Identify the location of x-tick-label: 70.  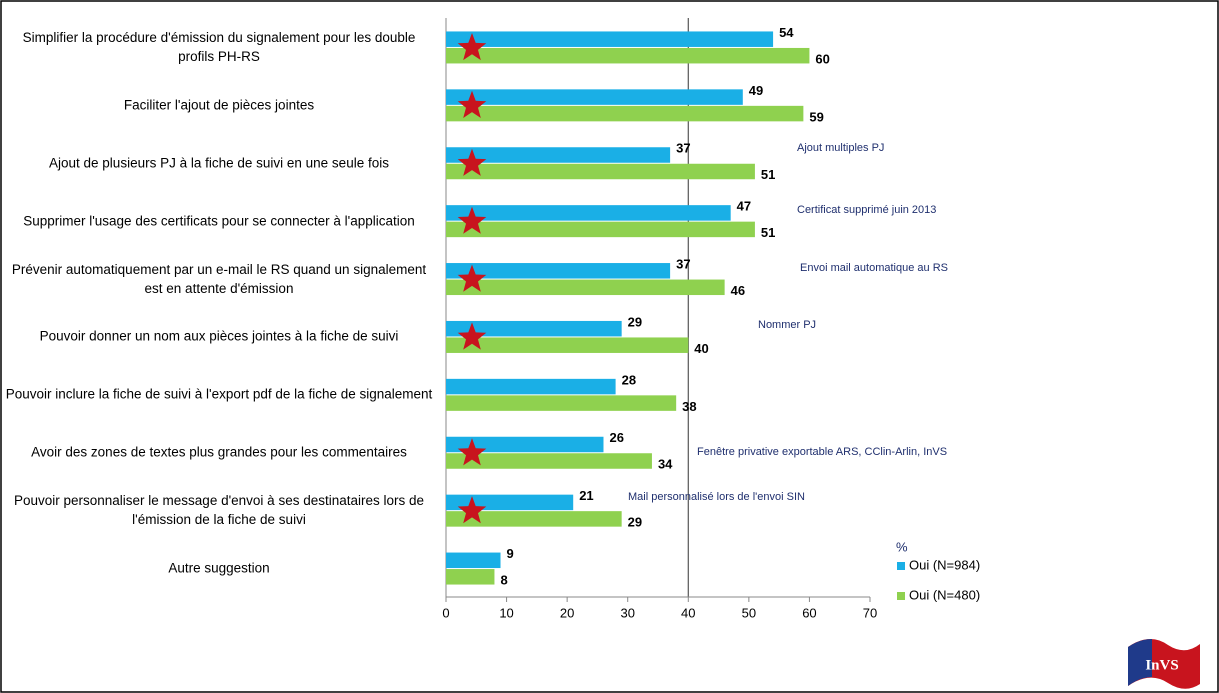
(870, 612).